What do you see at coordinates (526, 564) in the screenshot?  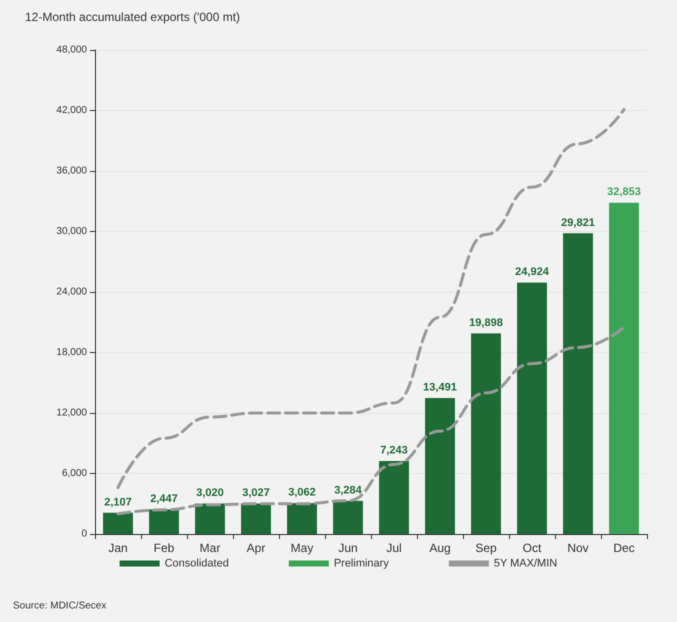 I see `legend-label: 5Y MAX/MIN` at bounding box center [526, 564].